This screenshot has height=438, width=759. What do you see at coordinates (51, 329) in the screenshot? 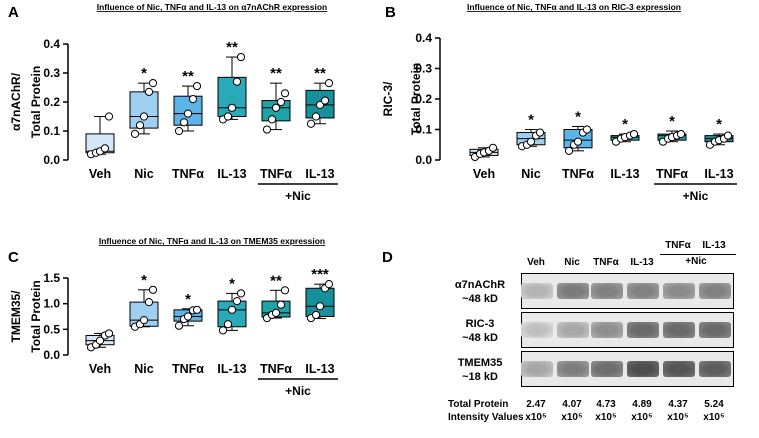
I see `y-tick-label: 0.5` at bounding box center [51, 329].